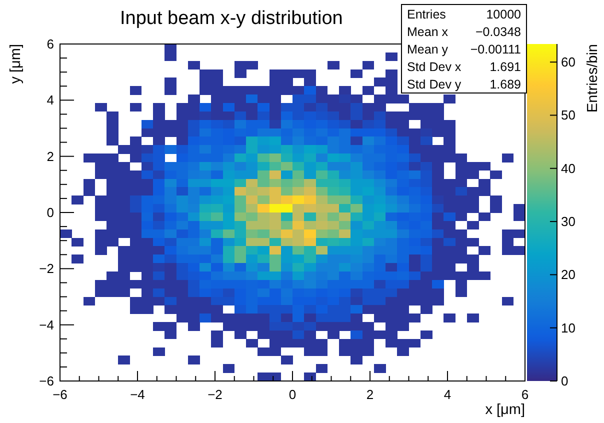 Image resolution: width=604 pixels, height=423 pixels. I want to click on color-bar-label: 0, so click(564, 381).